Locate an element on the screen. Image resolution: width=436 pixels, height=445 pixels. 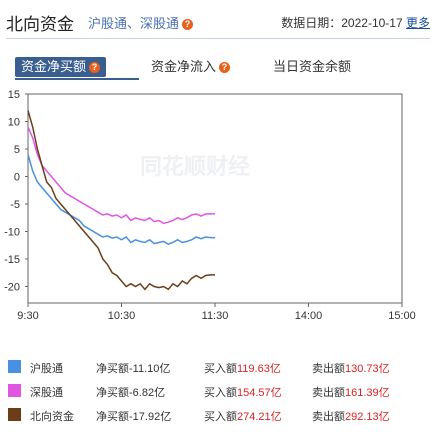
tab-net-inflow: 资金净流入? is located at coordinates (190, 67).